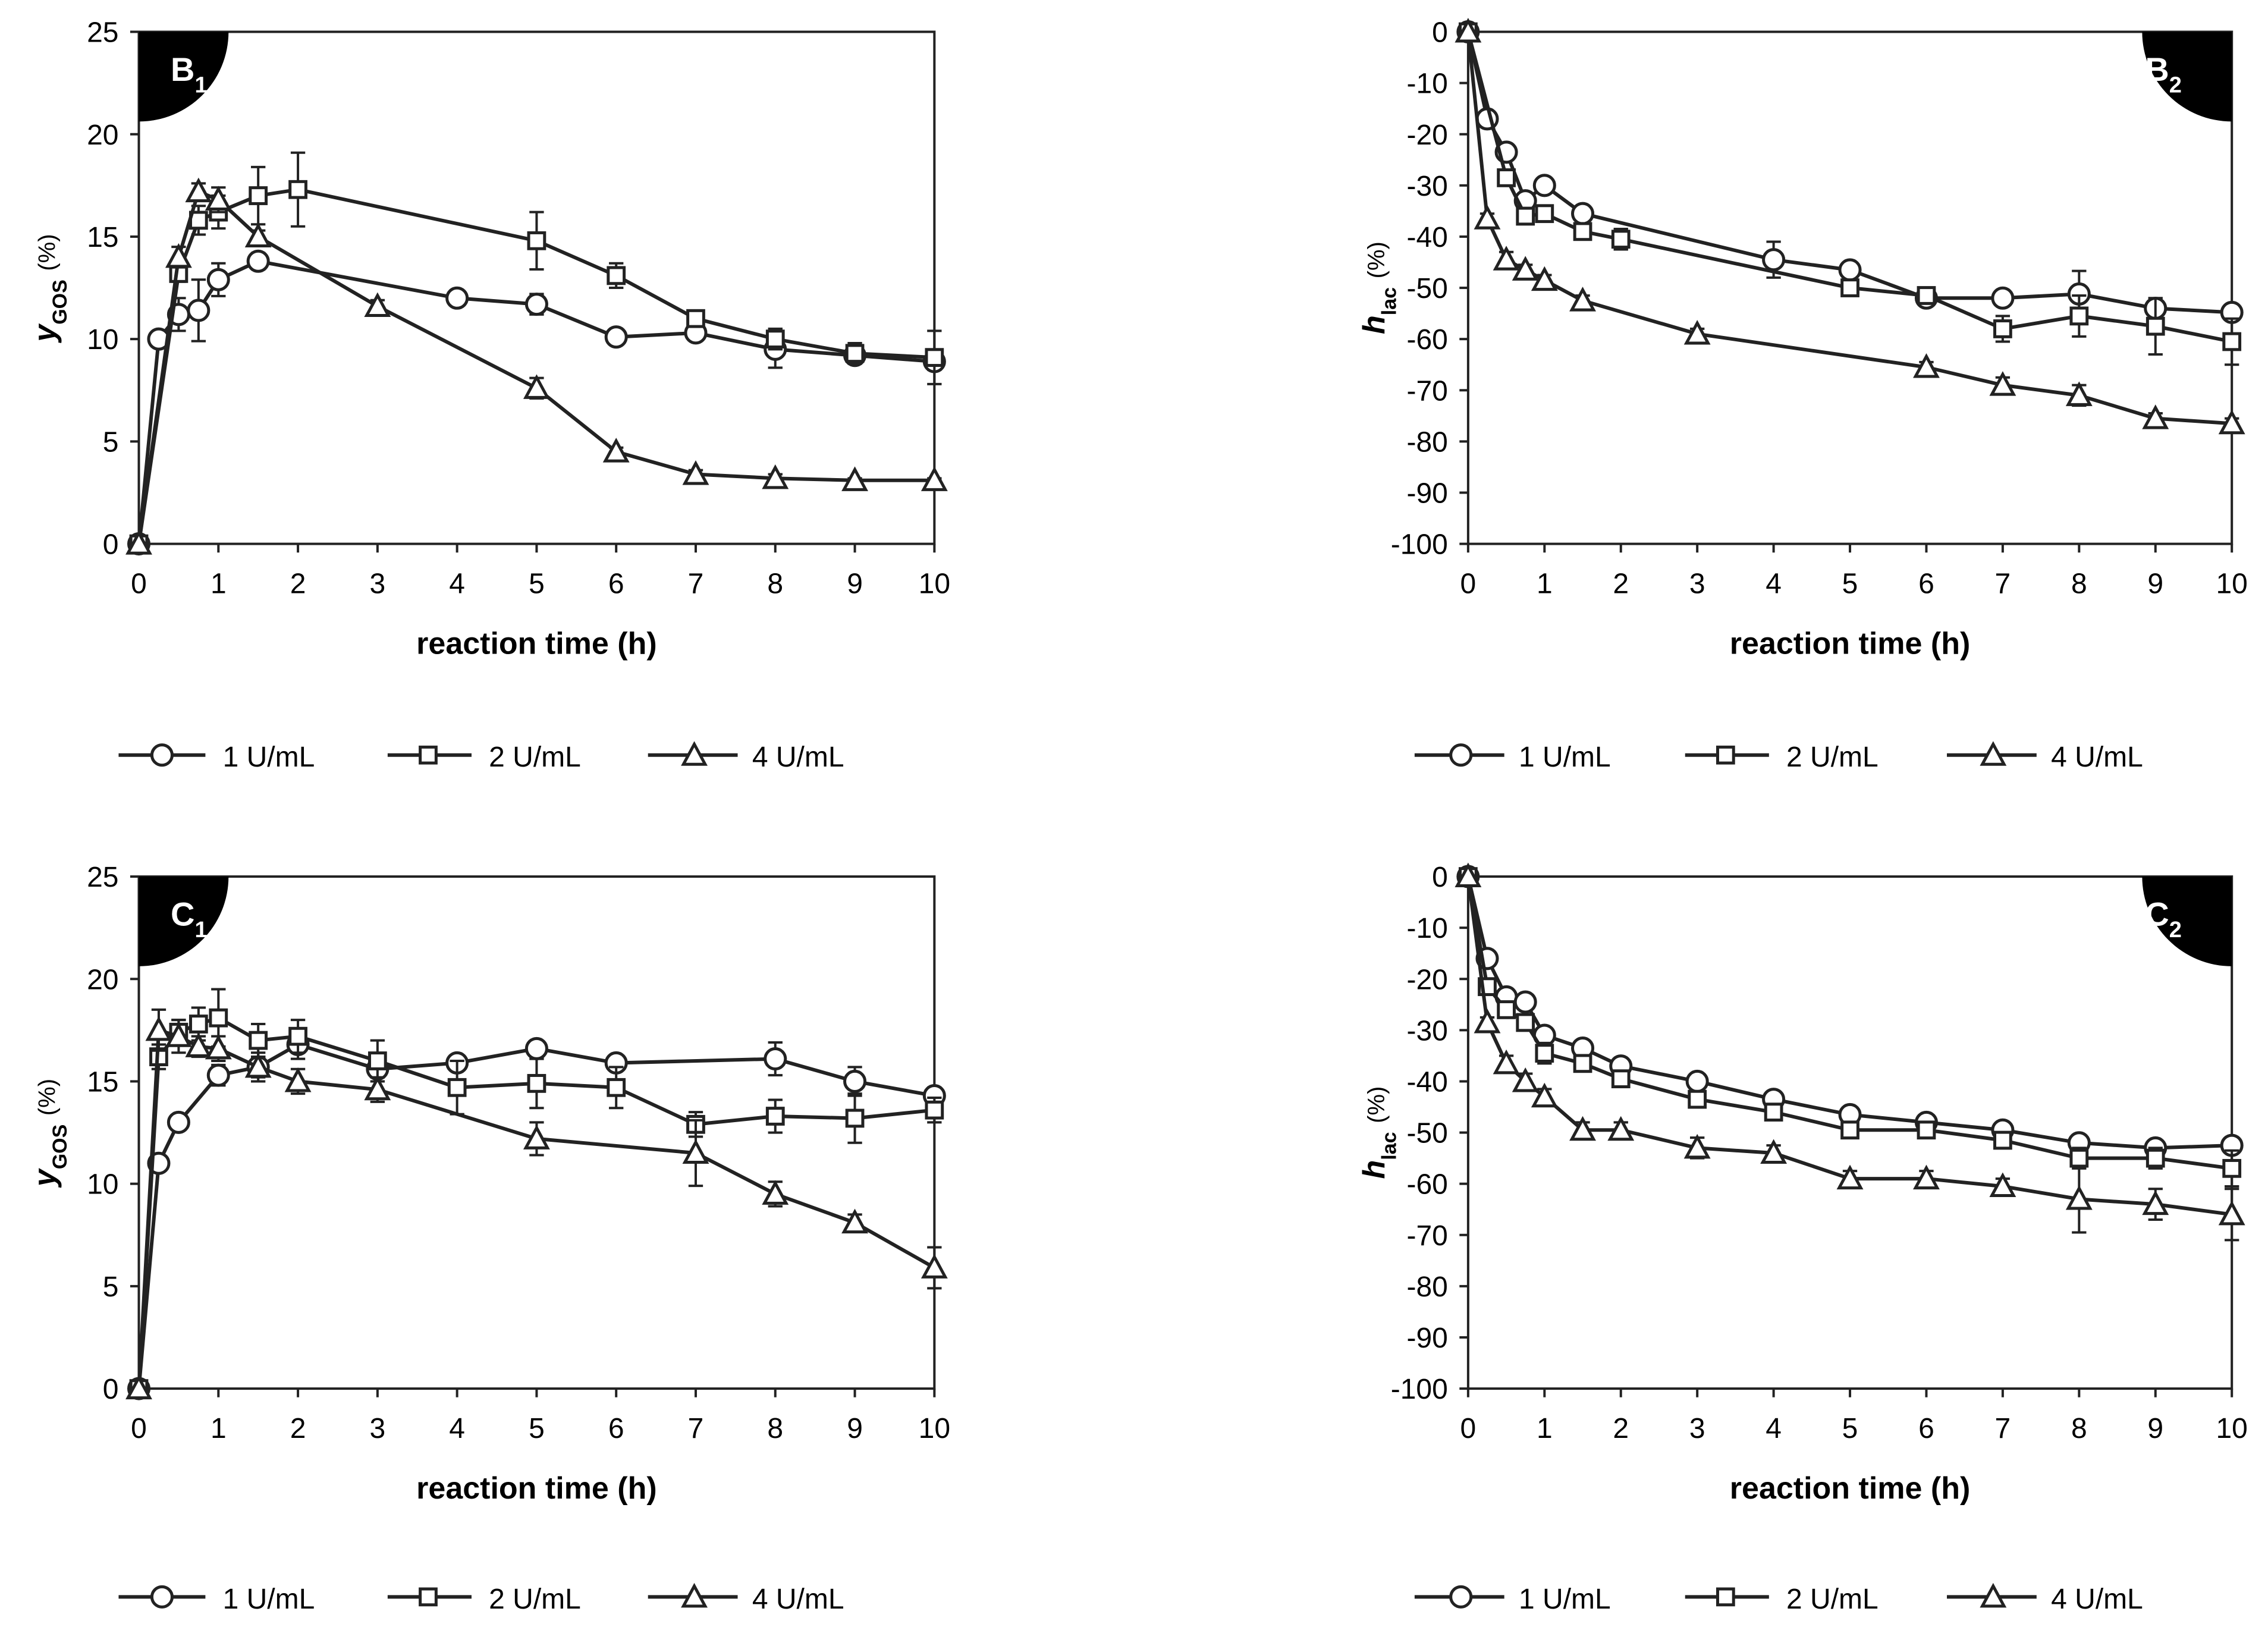 The height and width of the screenshot is (1627, 2268). I want to click on panel-b2-x-tick-label: 1, so click(1545, 583).